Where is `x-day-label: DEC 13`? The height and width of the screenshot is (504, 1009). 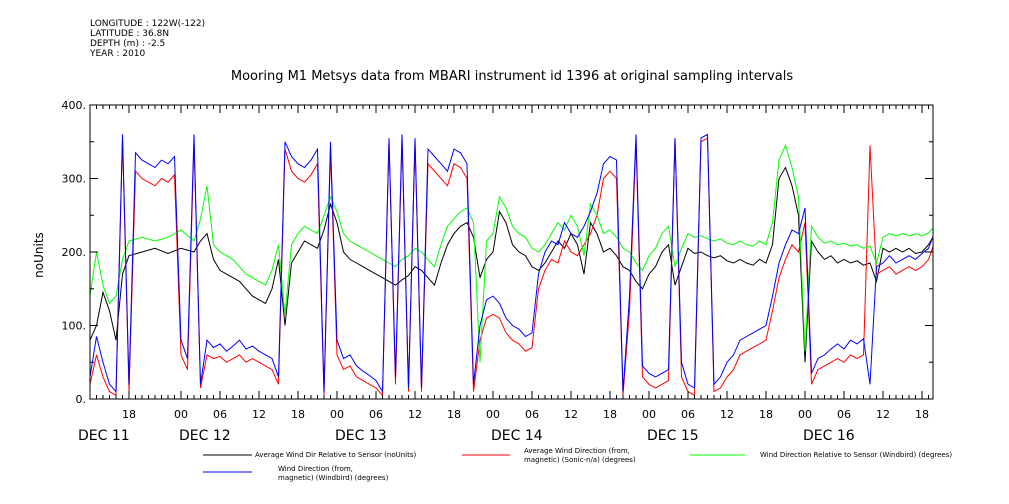 x-day-label: DEC 13 is located at coordinates (361, 436).